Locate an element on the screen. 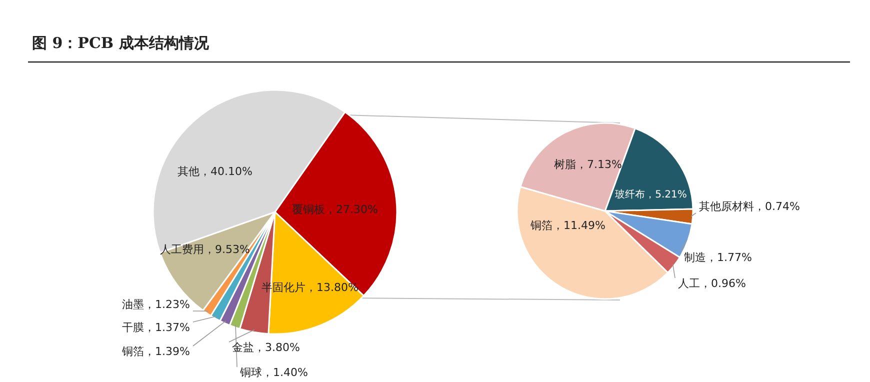 The height and width of the screenshot is (382, 870). slice-label: 树脂，7.13% is located at coordinates (588, 165).